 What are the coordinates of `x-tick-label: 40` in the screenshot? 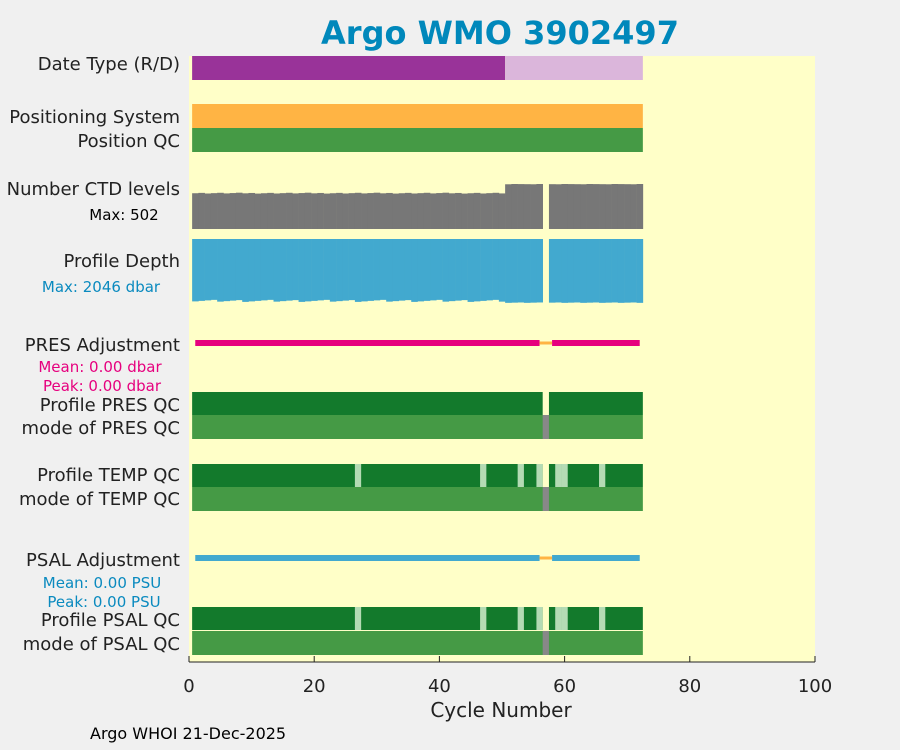 It's located at (439, 686).